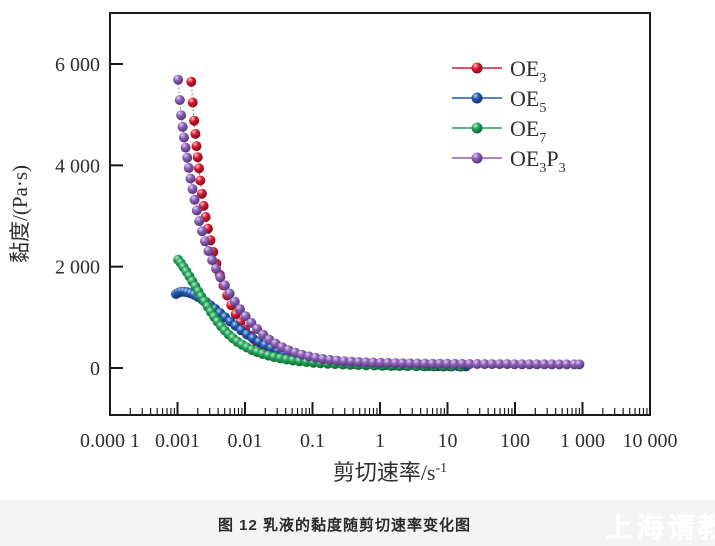 The image size is (715, 546). What do you see at coordinates (650, 441) in the screenshot?
I see `x-tick-label: 10 000` at bounding box center [650, 441].